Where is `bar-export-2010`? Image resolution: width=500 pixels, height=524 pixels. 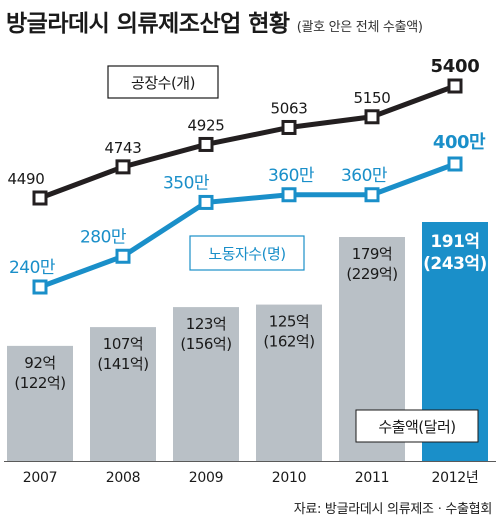 bar-export-2010 is located at coordinates (289, 382).